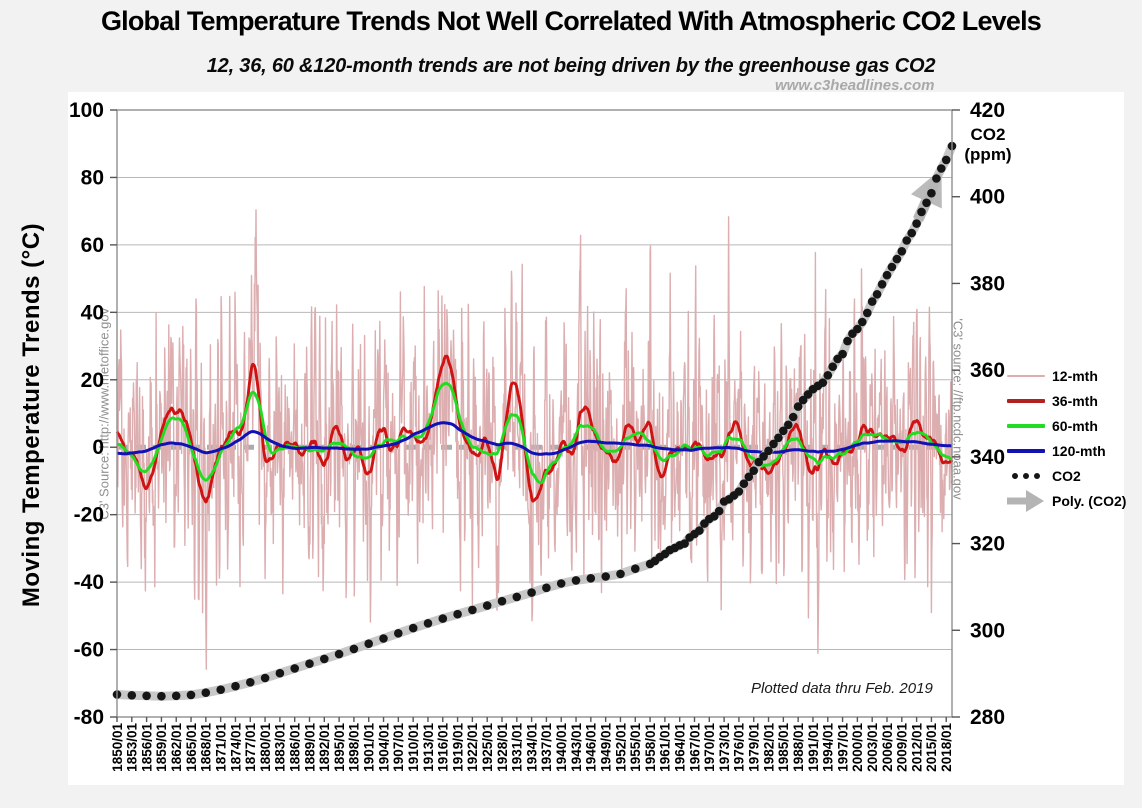  Describe the element at coordinates (1079, 451) in the screenshot. I see `legend-label: 120-mth` at that location.